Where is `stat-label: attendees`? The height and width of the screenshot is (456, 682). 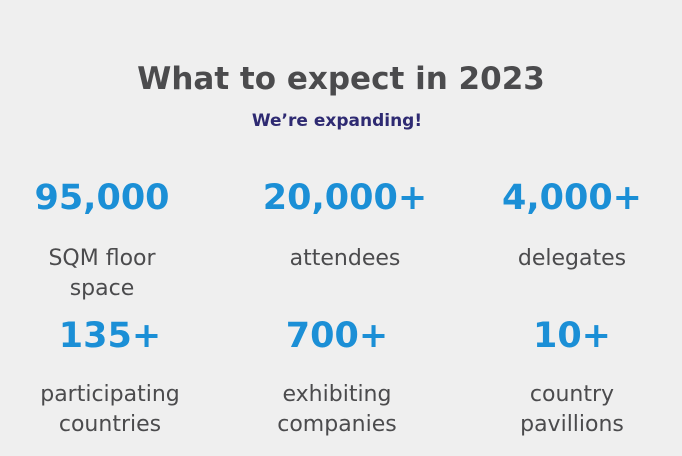 stat-label: attendees is located at coordinates (345, 258).